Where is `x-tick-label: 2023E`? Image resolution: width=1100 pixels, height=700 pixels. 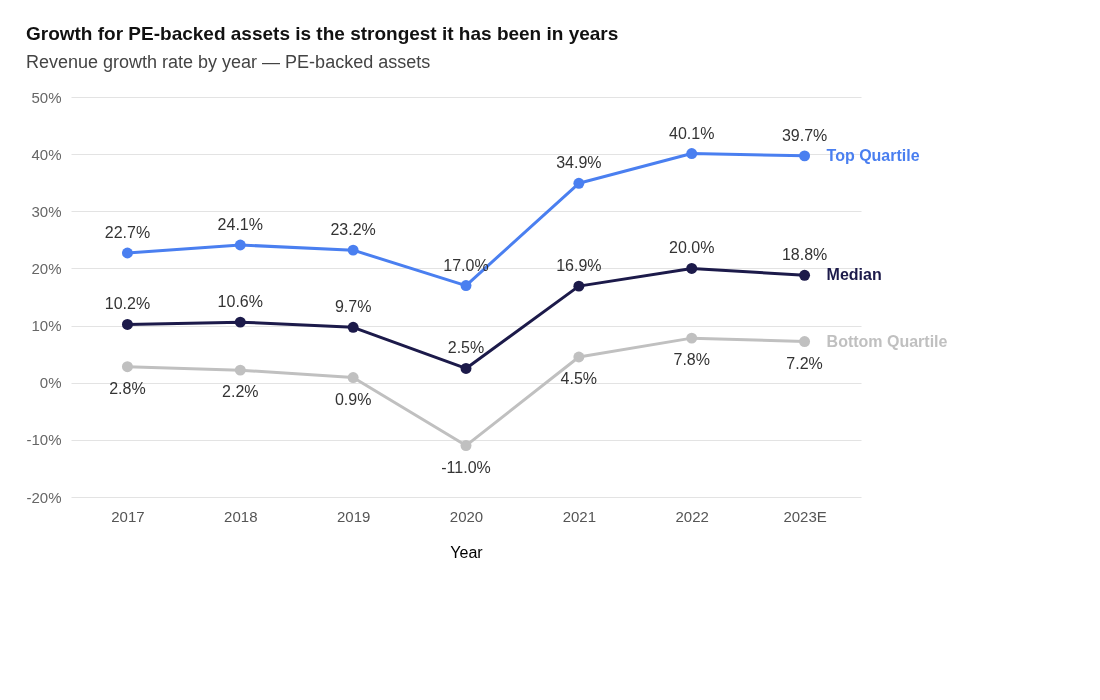 x-tick-label: 2023E is located at coordinates (805, 516).